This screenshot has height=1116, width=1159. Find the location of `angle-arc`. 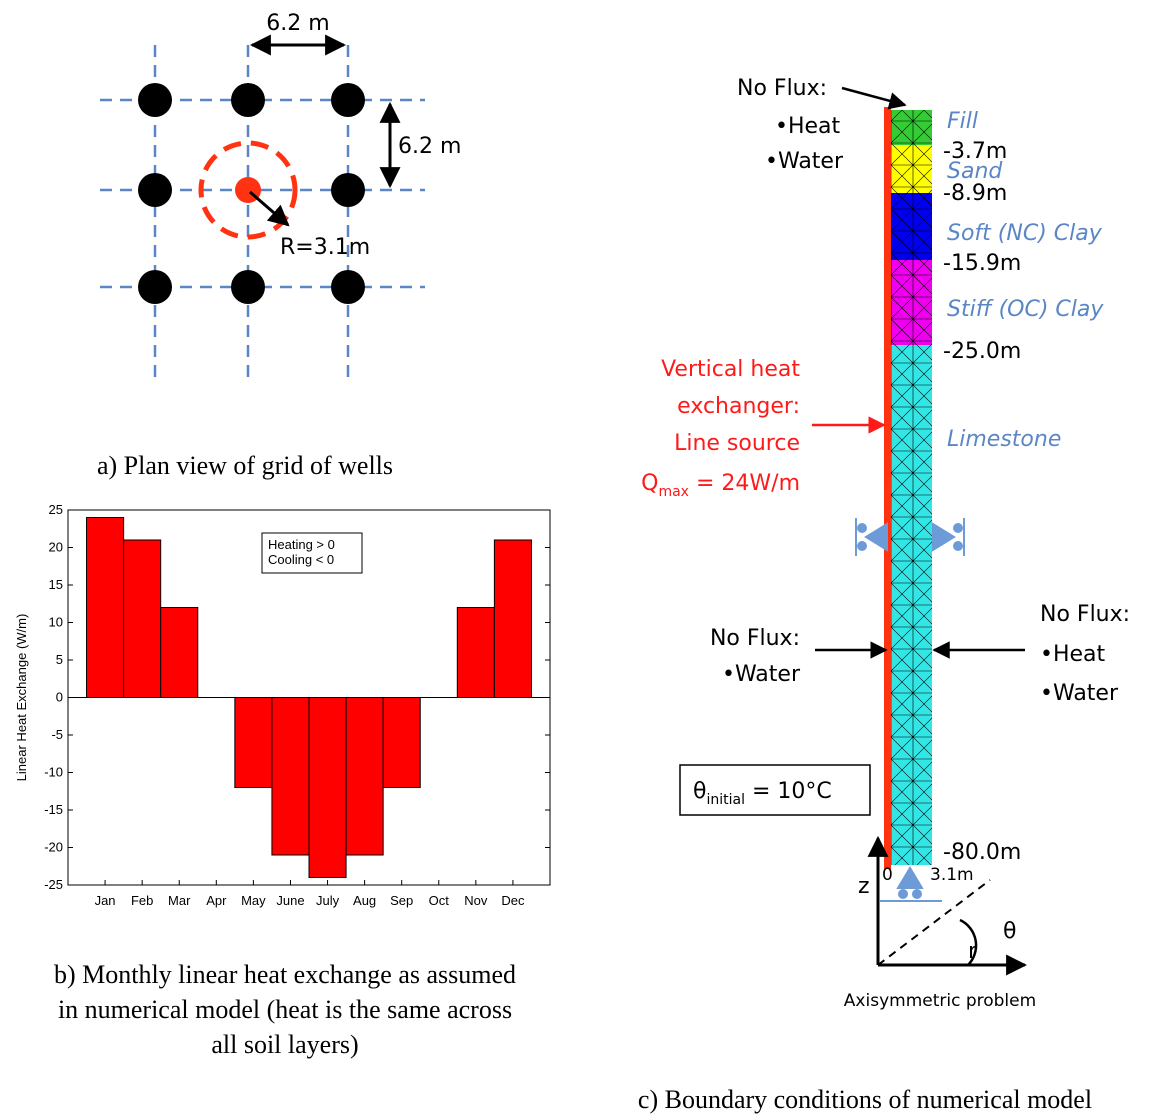

angle-arc is located at coordinates (968, 942).